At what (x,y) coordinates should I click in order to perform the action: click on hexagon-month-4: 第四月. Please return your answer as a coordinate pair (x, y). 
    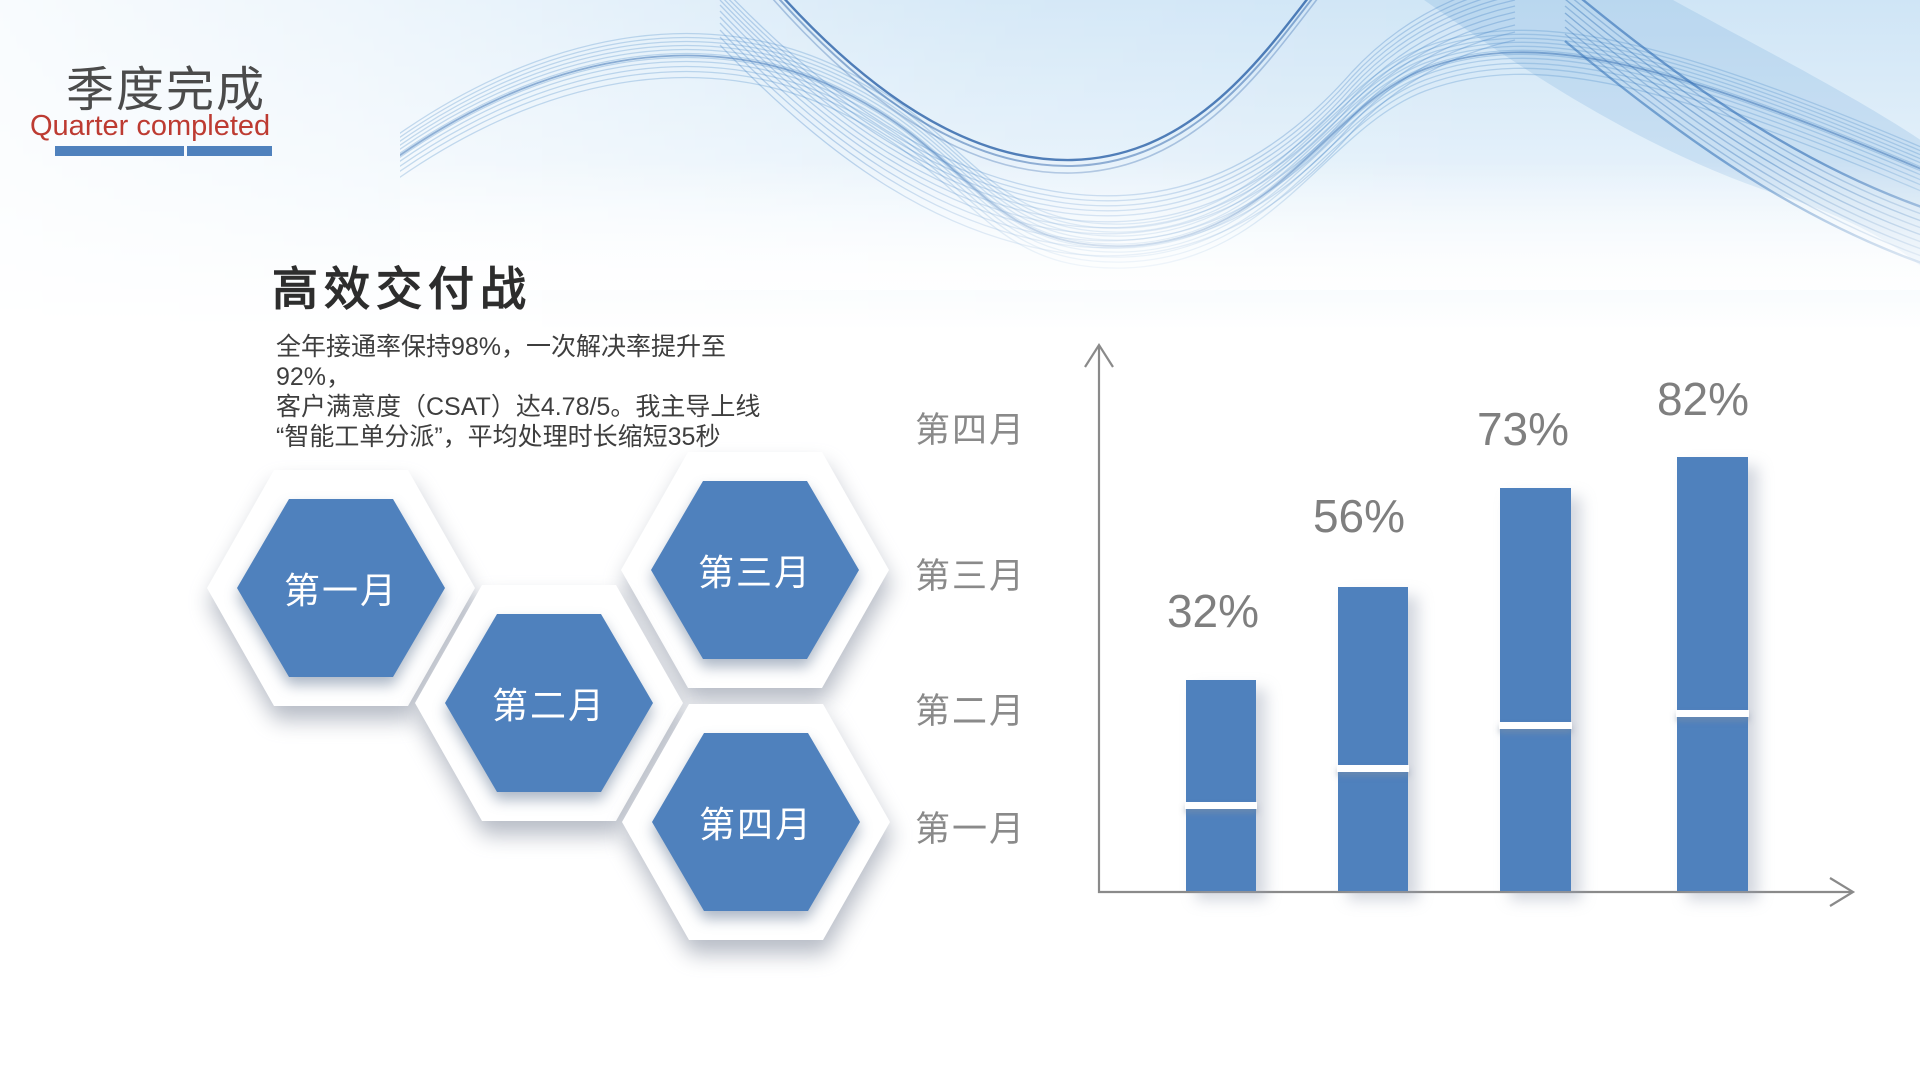
    Looking at the image, I should click on (756, 822).